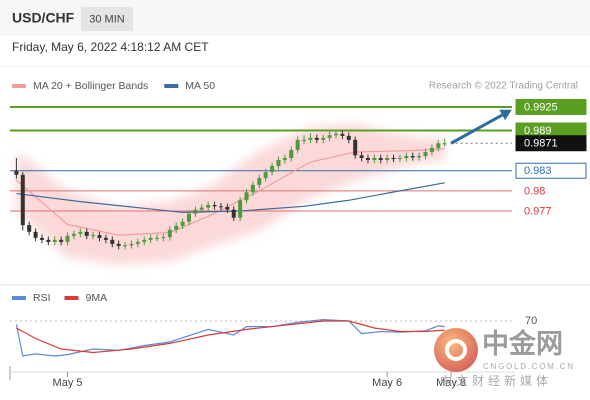 This screenshot has width=590, height=400. What do you see at coordinates (538, 211) in the screenshot?
I see `level-label: 0.977` at bounding box center [538, 211].